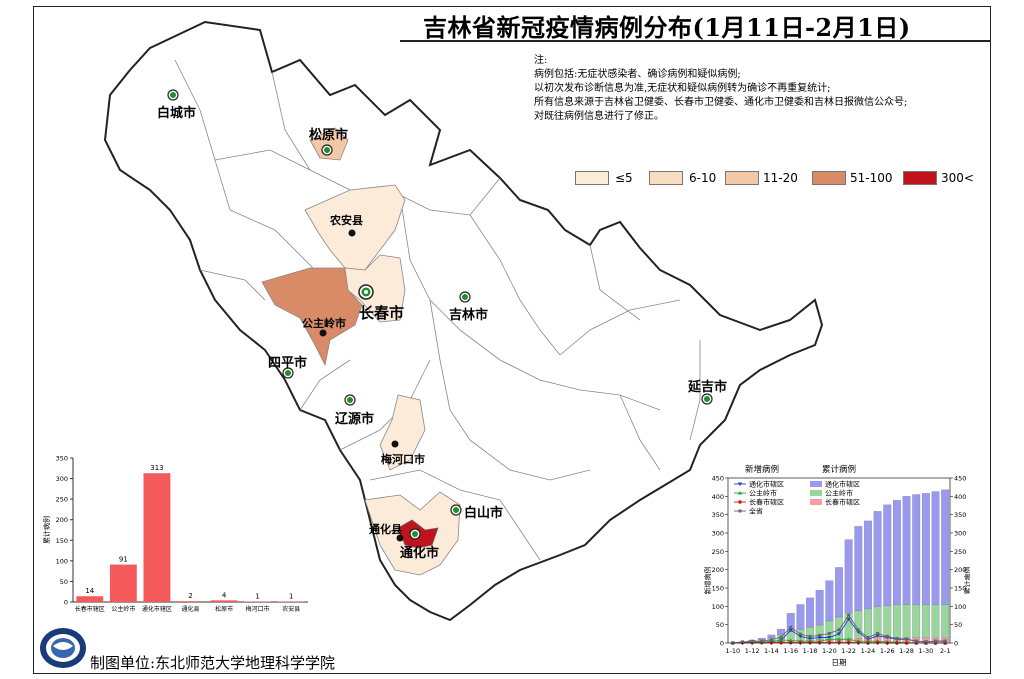 This screenshot has height=679, width=1024. Describe the element at coordinates (624, 178) in the screenshot. I see `legend-label: ≤5` at that location.